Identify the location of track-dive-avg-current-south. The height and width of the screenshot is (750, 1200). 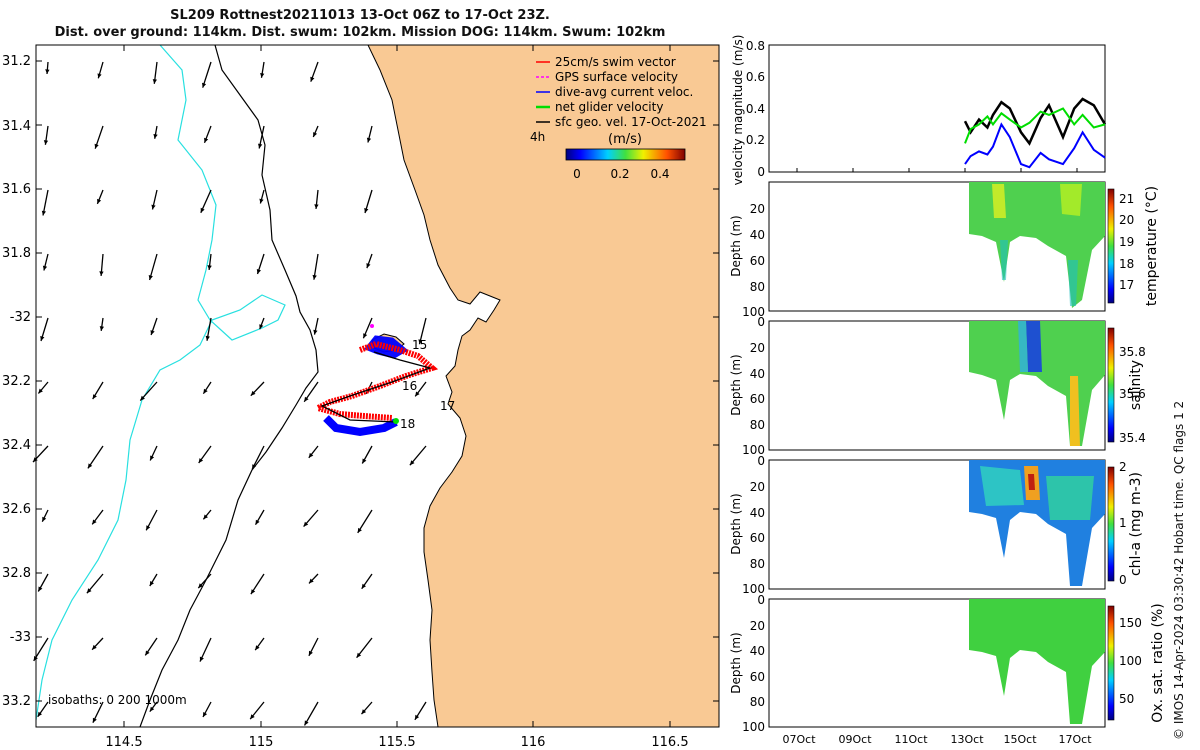
(360, 426).